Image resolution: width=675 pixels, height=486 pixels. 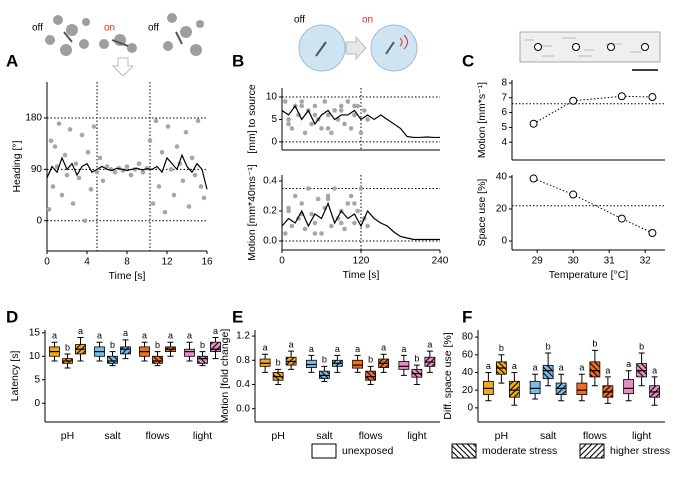 I want to click on x-tick-label: pH, so click(x=501, y=436).